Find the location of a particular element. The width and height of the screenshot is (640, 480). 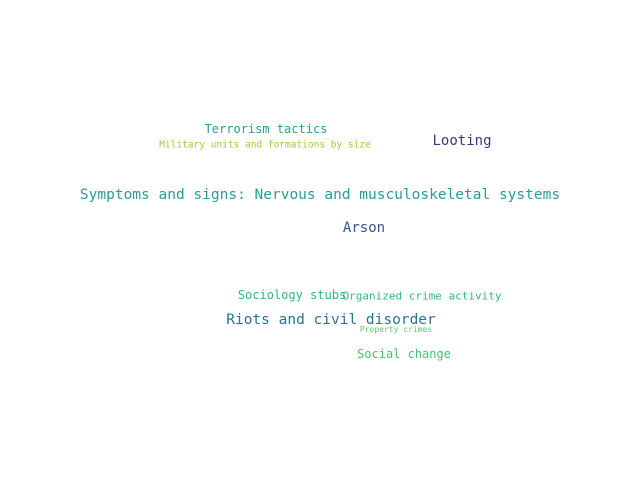

word-riots-civil-disorder: Riots and civil disorder is located at coordinates (331, 319).